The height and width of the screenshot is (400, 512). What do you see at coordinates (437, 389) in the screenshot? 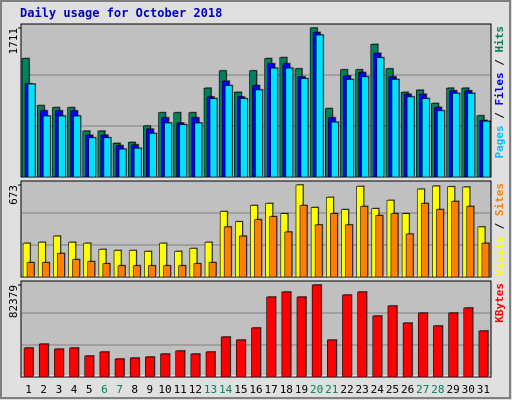
I see `x-tick-label: 28` at bounding box center [437, 389].